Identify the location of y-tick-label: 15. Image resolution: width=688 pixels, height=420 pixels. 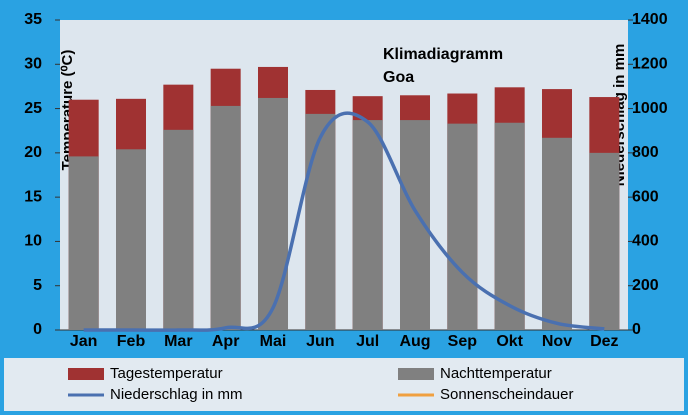
(33, 196).